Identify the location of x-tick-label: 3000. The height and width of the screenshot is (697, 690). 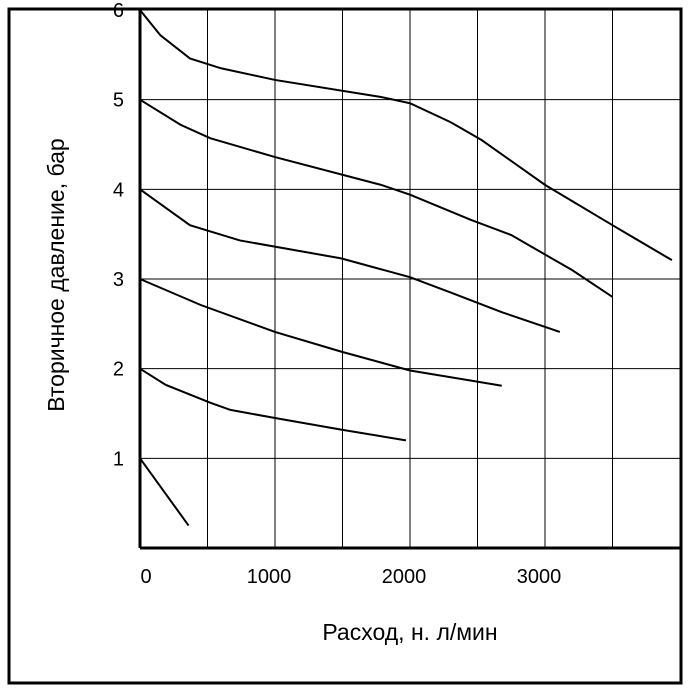
(539, 577).